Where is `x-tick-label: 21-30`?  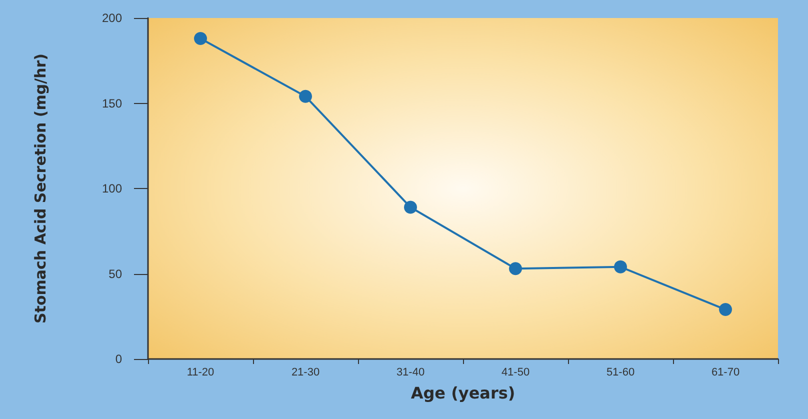 x-tick-label: 21-30 is located at coordinates (305, 372).